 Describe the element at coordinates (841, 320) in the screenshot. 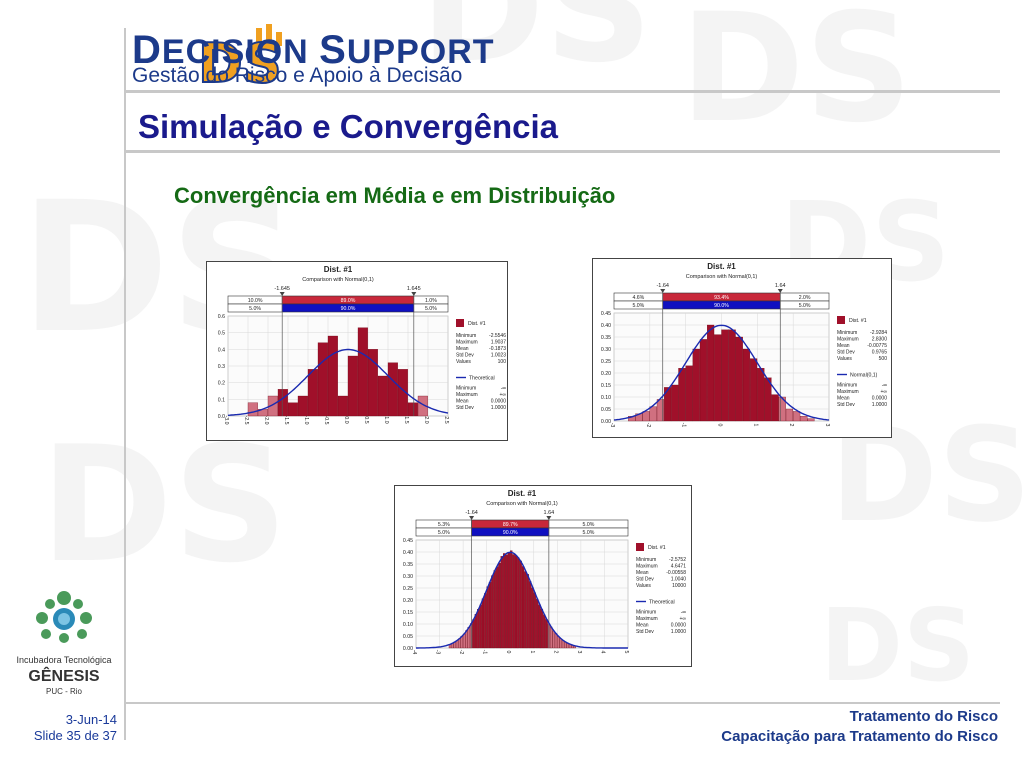

I see `legend-swatch` at that location.